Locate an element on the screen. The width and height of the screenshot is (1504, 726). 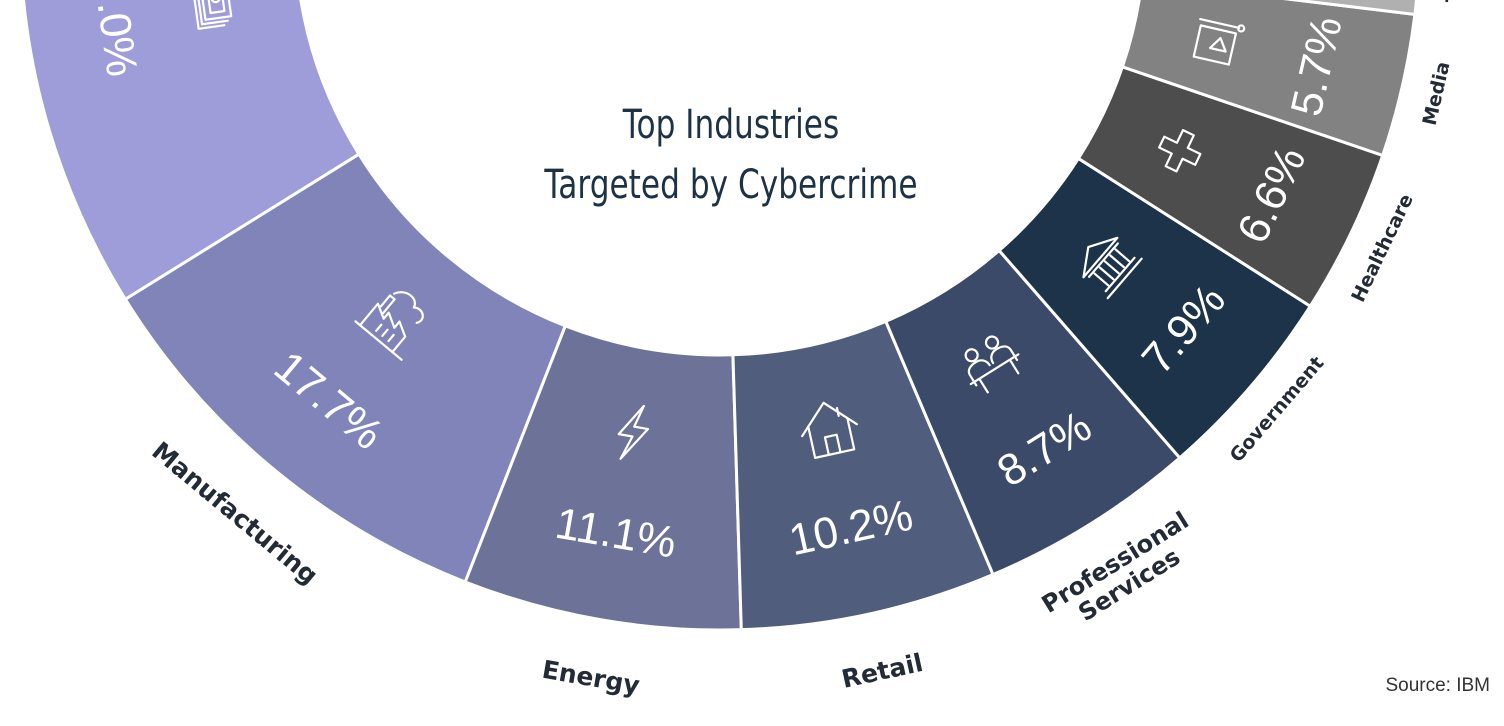
media-player-icon is located at coordinates (1219, 41).